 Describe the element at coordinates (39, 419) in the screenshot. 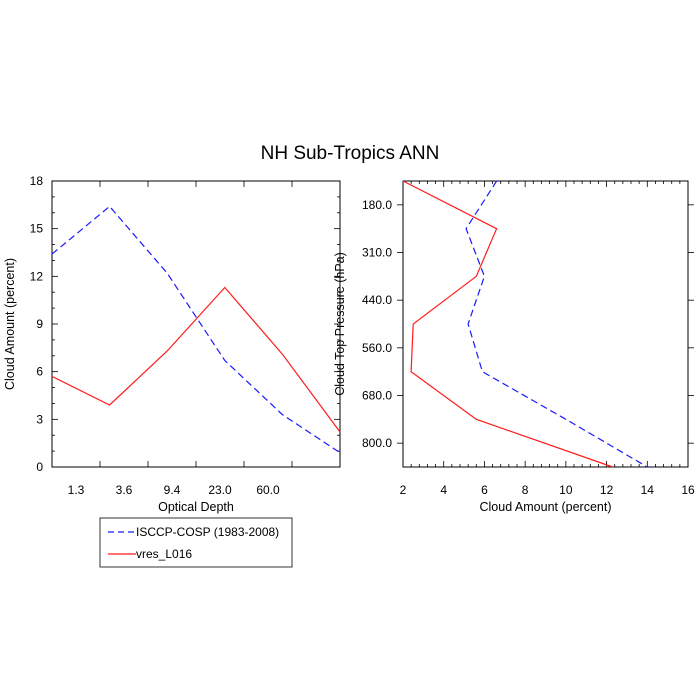

I see `left-y-tick-label: 3` at that location.